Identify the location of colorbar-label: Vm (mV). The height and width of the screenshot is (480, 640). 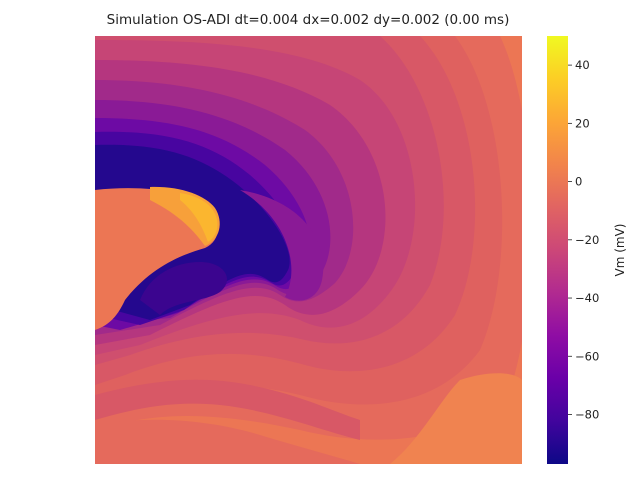
(620, 250).